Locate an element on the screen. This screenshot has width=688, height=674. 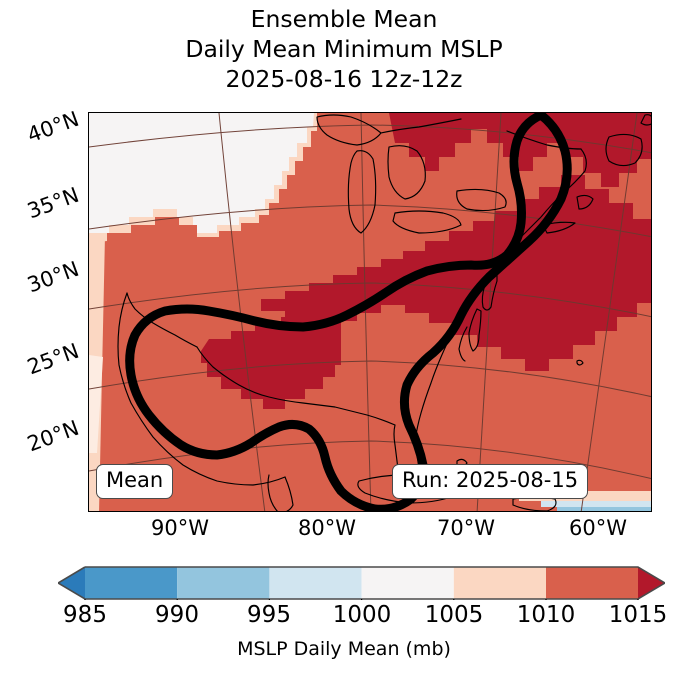
band-1000-1005-corner is located at coordinates (596, 504).